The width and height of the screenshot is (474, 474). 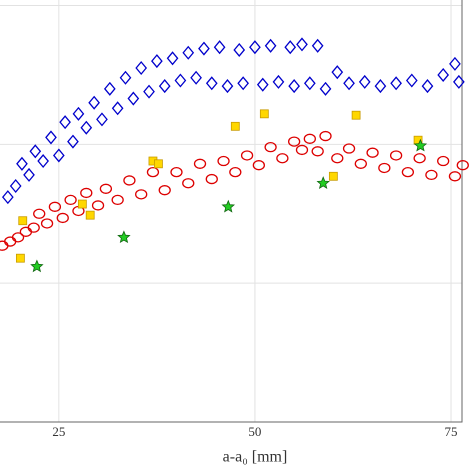 I want to click on x-tick-label: 75, so click(x=451, y=431).